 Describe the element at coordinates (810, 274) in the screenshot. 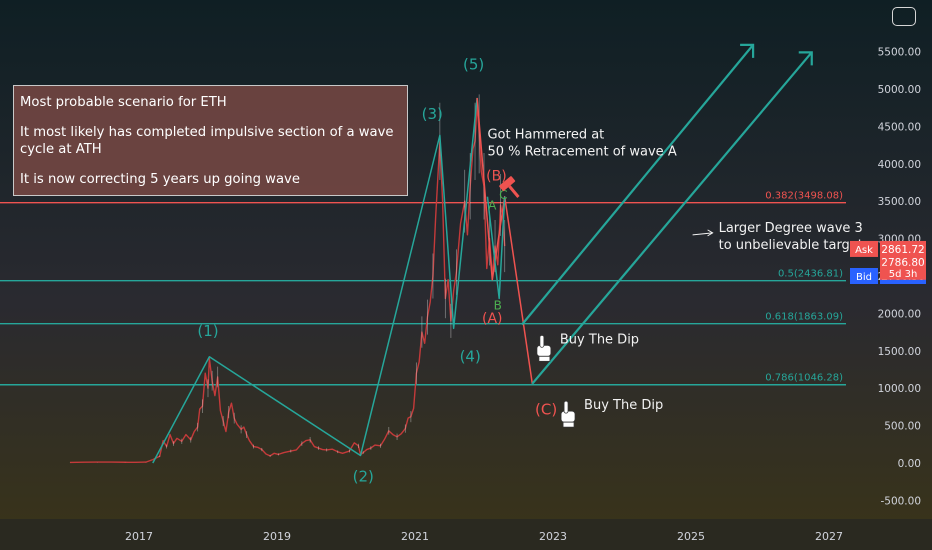

I see `fib-level-label: 0.5(2436.81)` at that location.